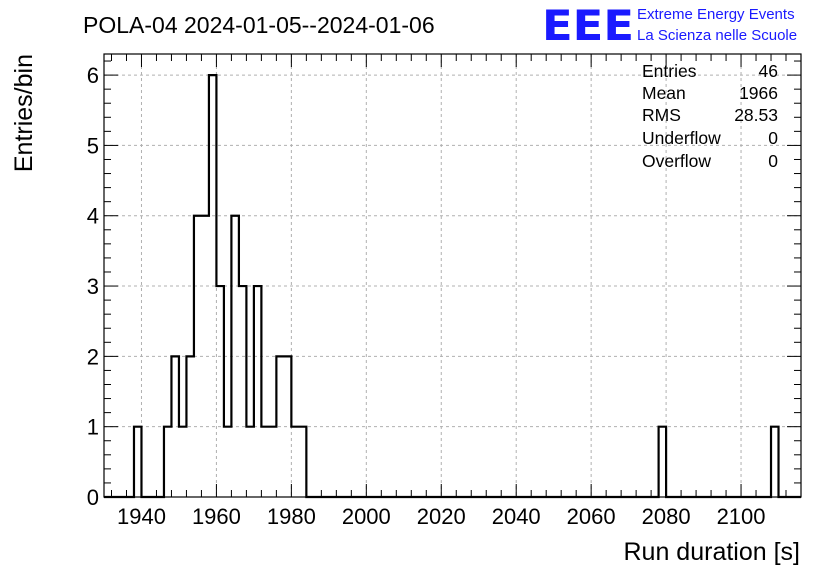 This screenshot has width=836, height=572. Describe the element at coordinates (664, 93) in the screenshot. I see `stats-label-mean: Mean` at that location.